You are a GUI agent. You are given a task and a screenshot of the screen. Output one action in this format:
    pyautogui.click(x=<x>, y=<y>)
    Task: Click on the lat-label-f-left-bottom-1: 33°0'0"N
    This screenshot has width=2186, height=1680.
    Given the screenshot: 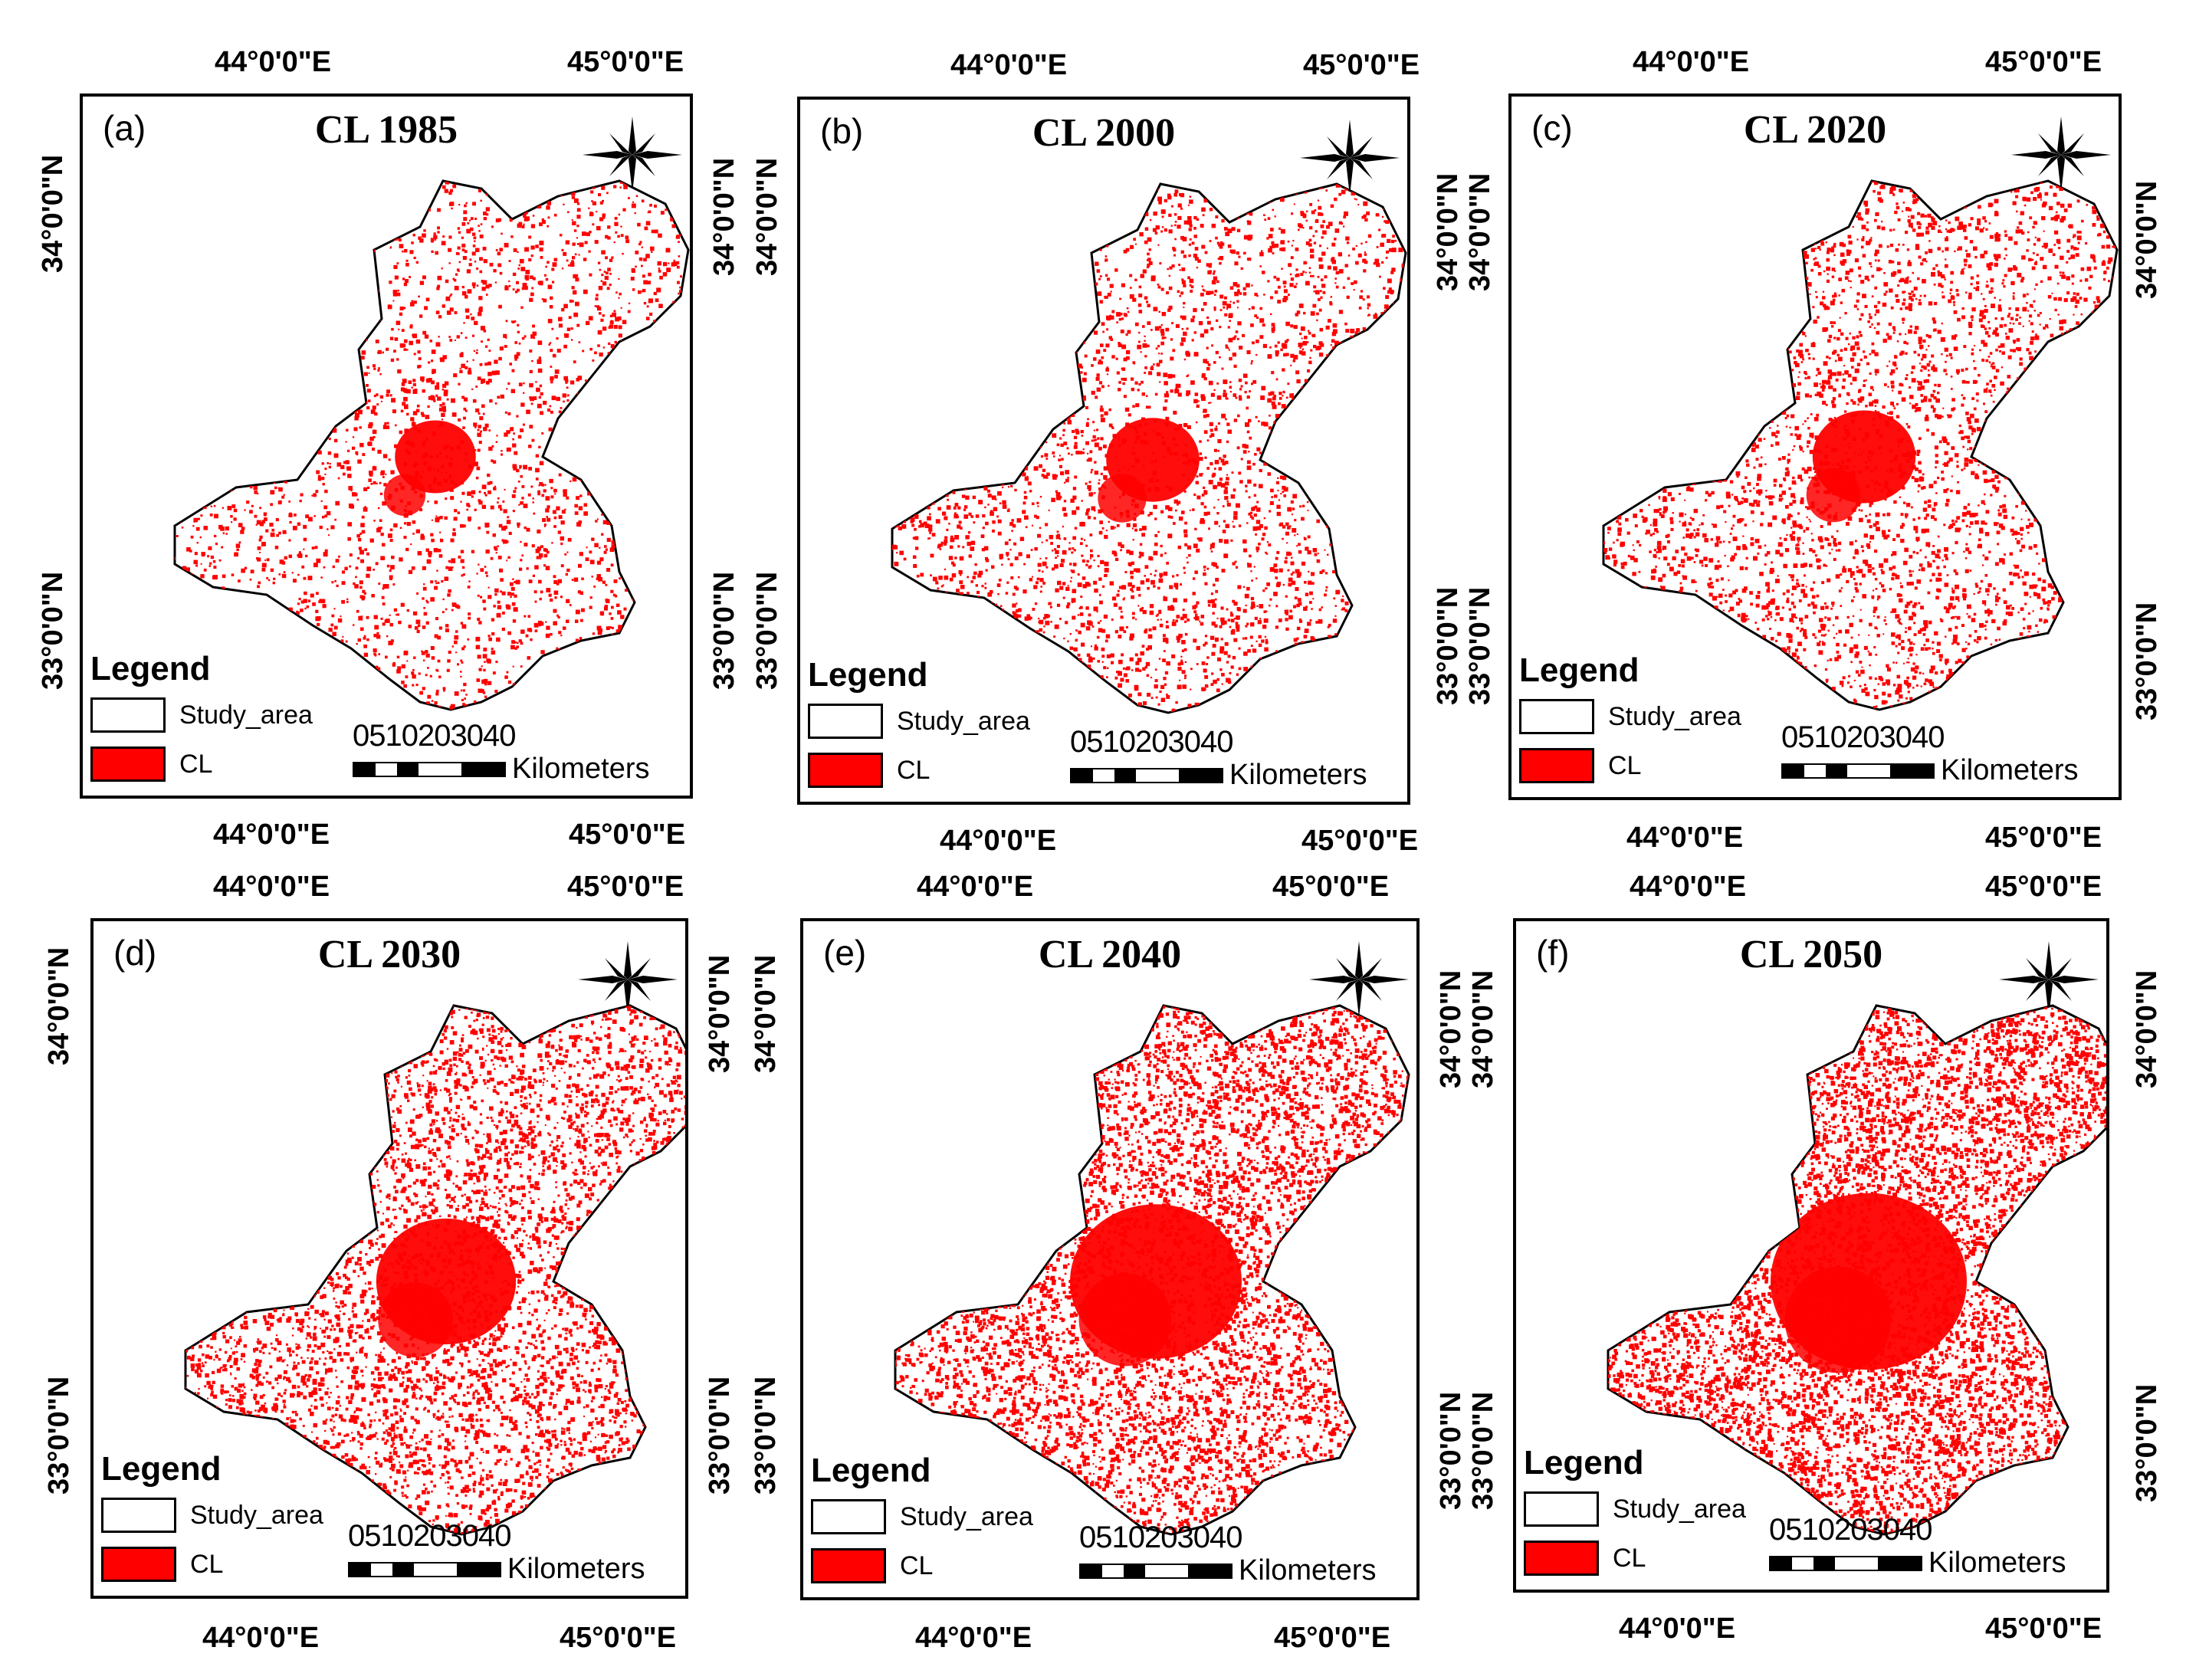 What is the action you would take?
    pyautogui.click(x=1451, y=1451)
    